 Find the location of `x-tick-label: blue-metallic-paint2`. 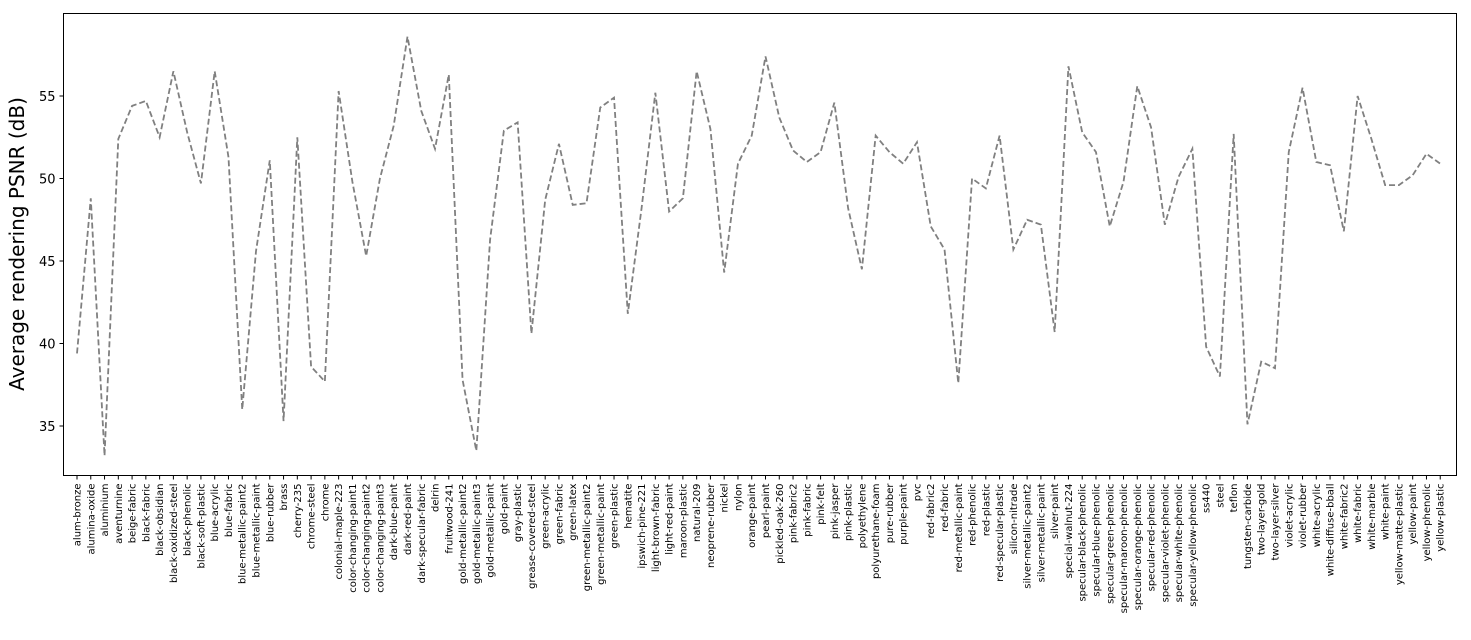

x-tick-label: blue-metallic-paint2 is located at coordinates (243, 534).